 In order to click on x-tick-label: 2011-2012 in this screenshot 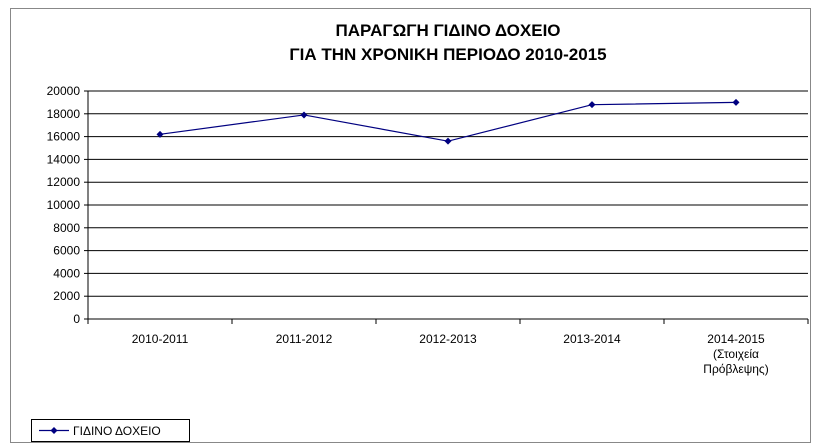, I will do `click(304, 339)`.